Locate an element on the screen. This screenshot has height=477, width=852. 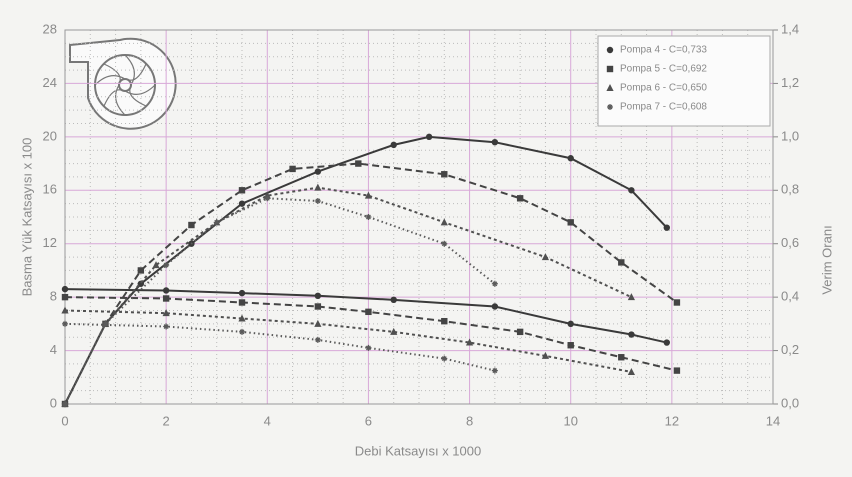
y-tick-label: 24 is located at coordinates (50, 82).